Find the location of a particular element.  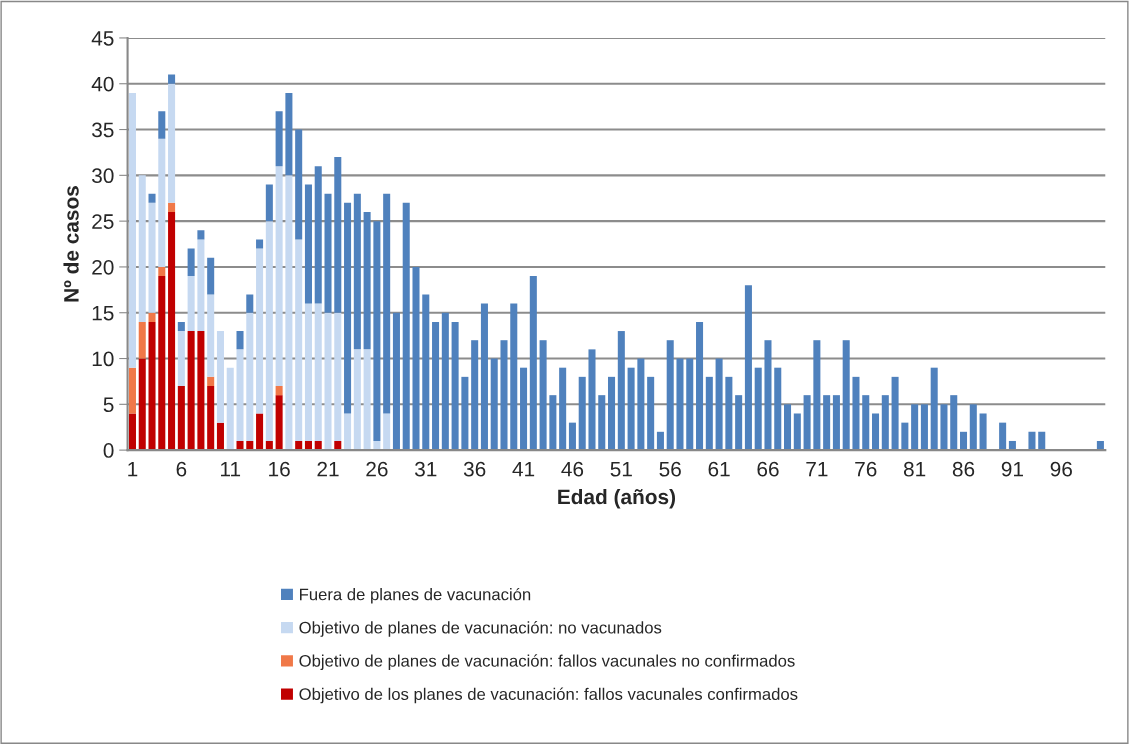

x-tick-label: 41 is located at coordinates (523, 469).